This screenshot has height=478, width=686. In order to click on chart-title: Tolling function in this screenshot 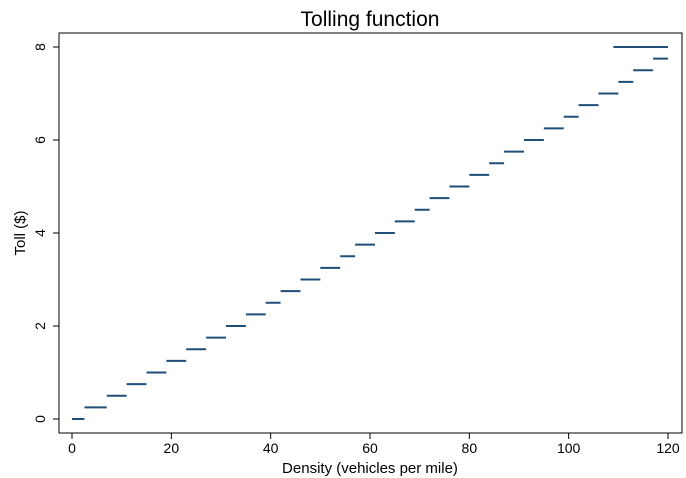, I will do `click(370, 19)`.